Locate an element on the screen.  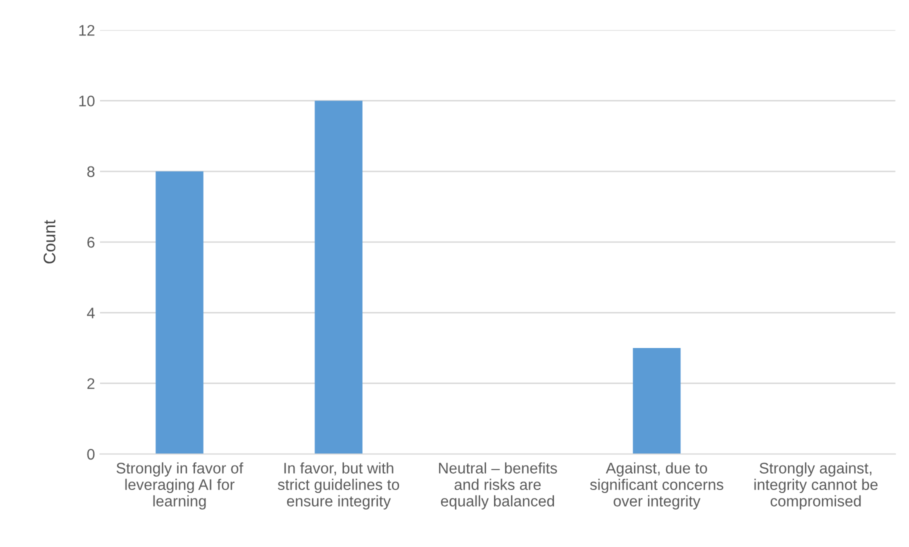
y-tick-label: 4 is located at coordinates (90, 313).